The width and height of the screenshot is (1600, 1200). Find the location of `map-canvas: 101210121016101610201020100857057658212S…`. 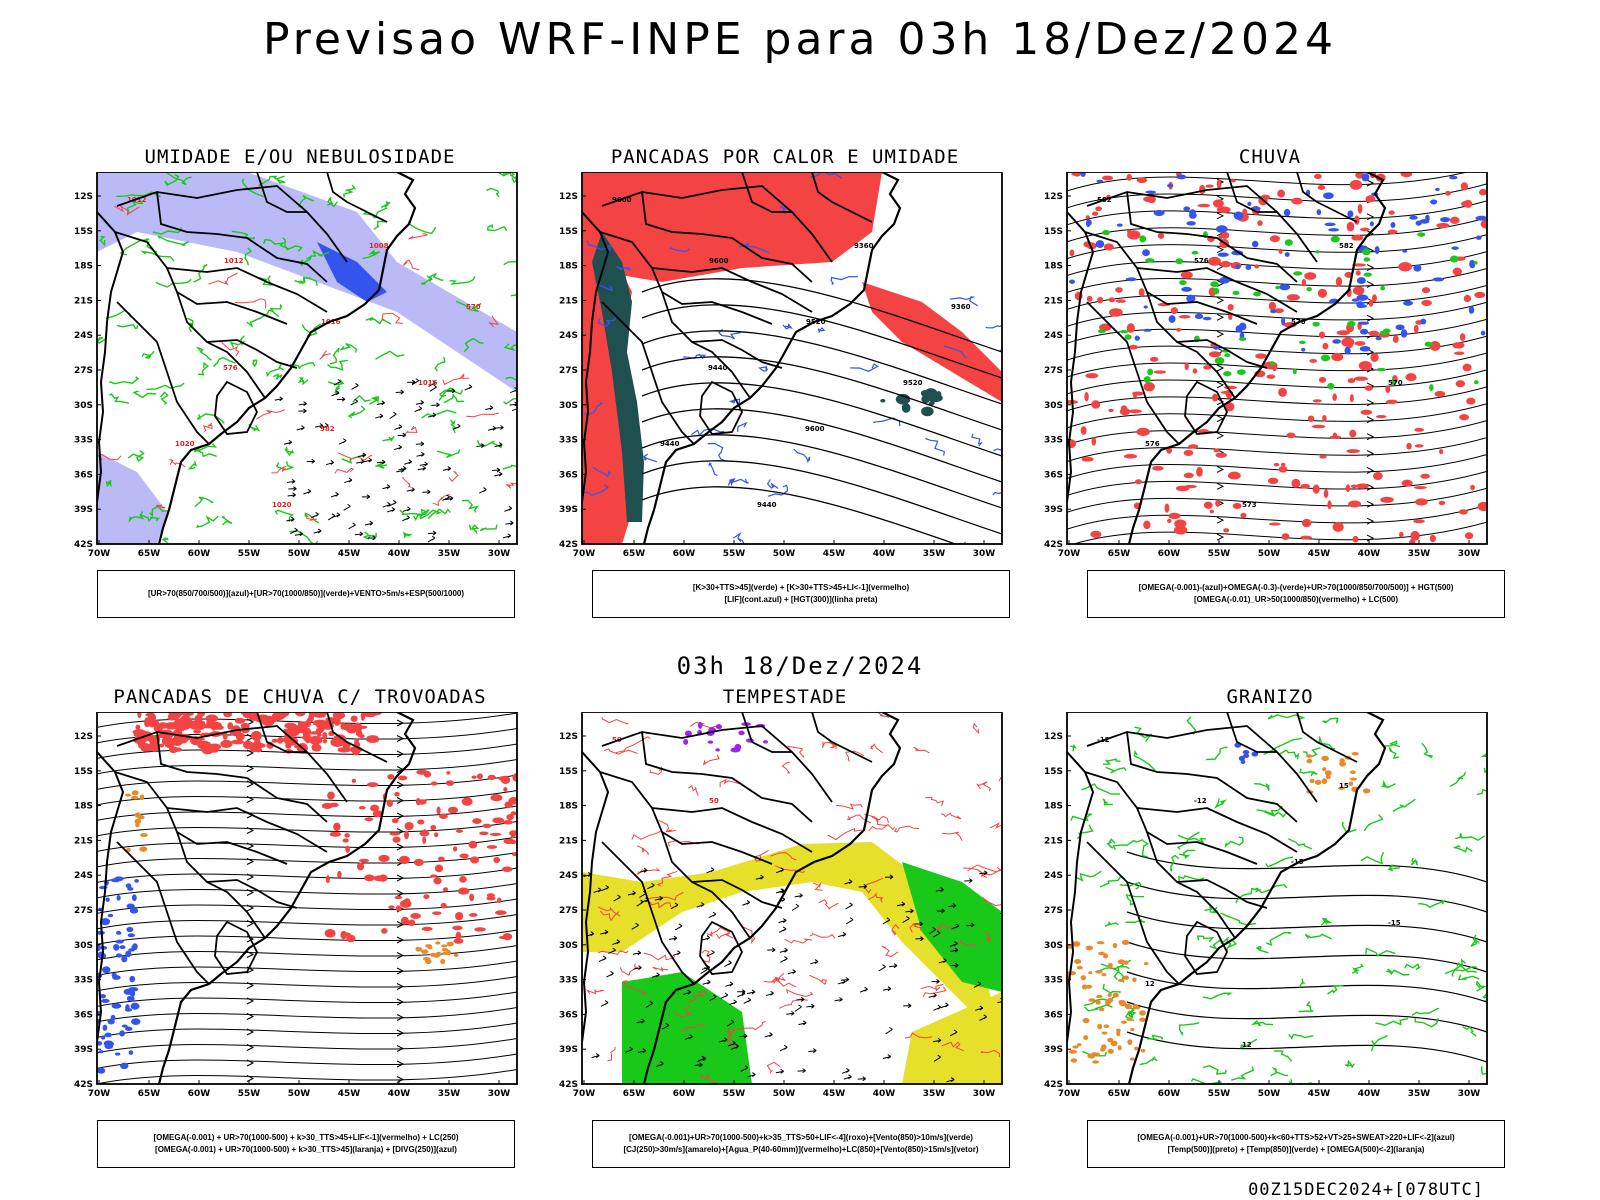

map-canvas: 101210121016101610201020100857057658212S… is located at coordinates (296, 365).